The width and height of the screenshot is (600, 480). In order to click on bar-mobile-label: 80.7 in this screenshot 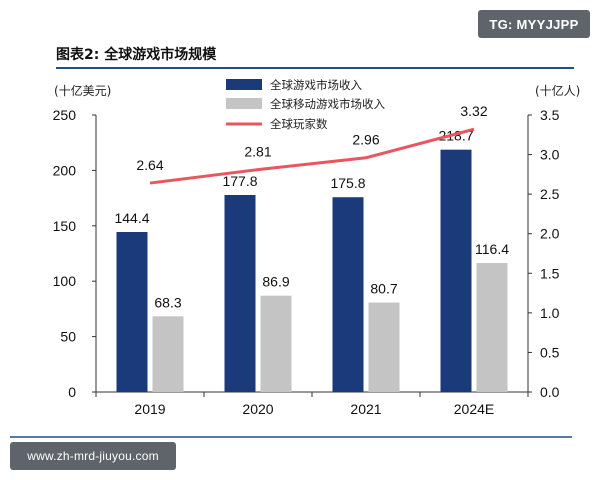, I will do `click(383, 289)`.